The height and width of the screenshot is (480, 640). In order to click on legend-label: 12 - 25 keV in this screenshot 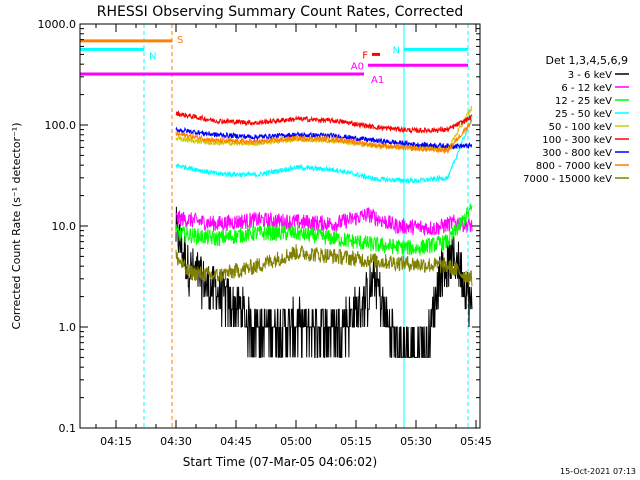, I will do `click(583, 101)`.